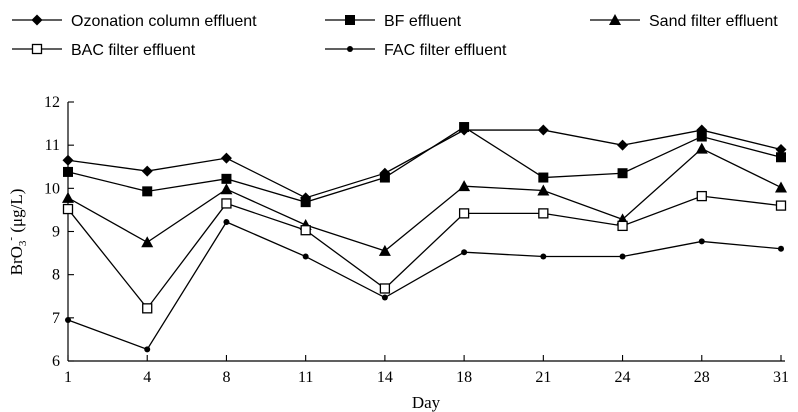 The height and width of the screenshot is (412, 798). What do you see at coordinates (23, 243) in the screenshot?
I see `y-axis-title-sub: 3` at bounding box center [23, 243].